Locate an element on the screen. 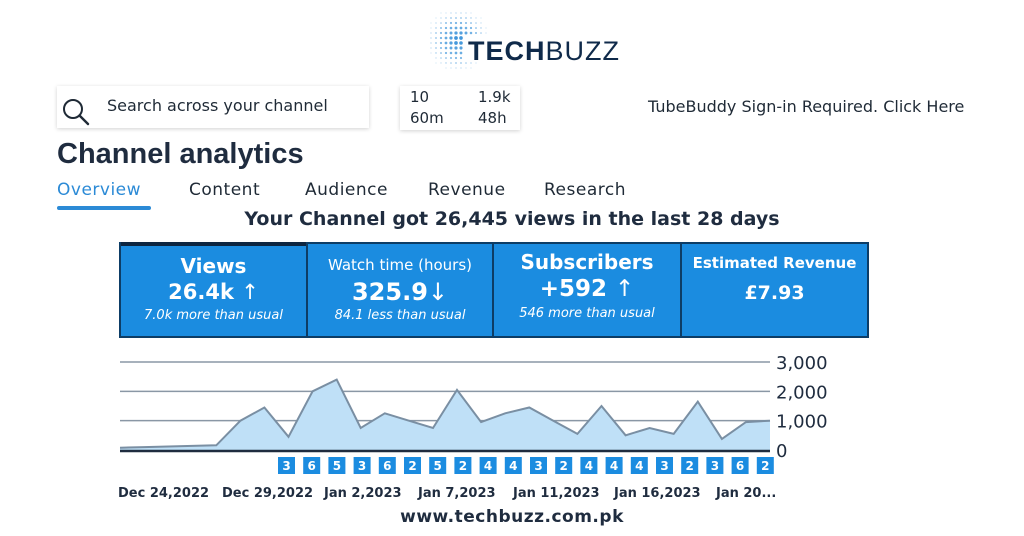  logo-buzz: BUZZ is located at coordinates (582, 51).